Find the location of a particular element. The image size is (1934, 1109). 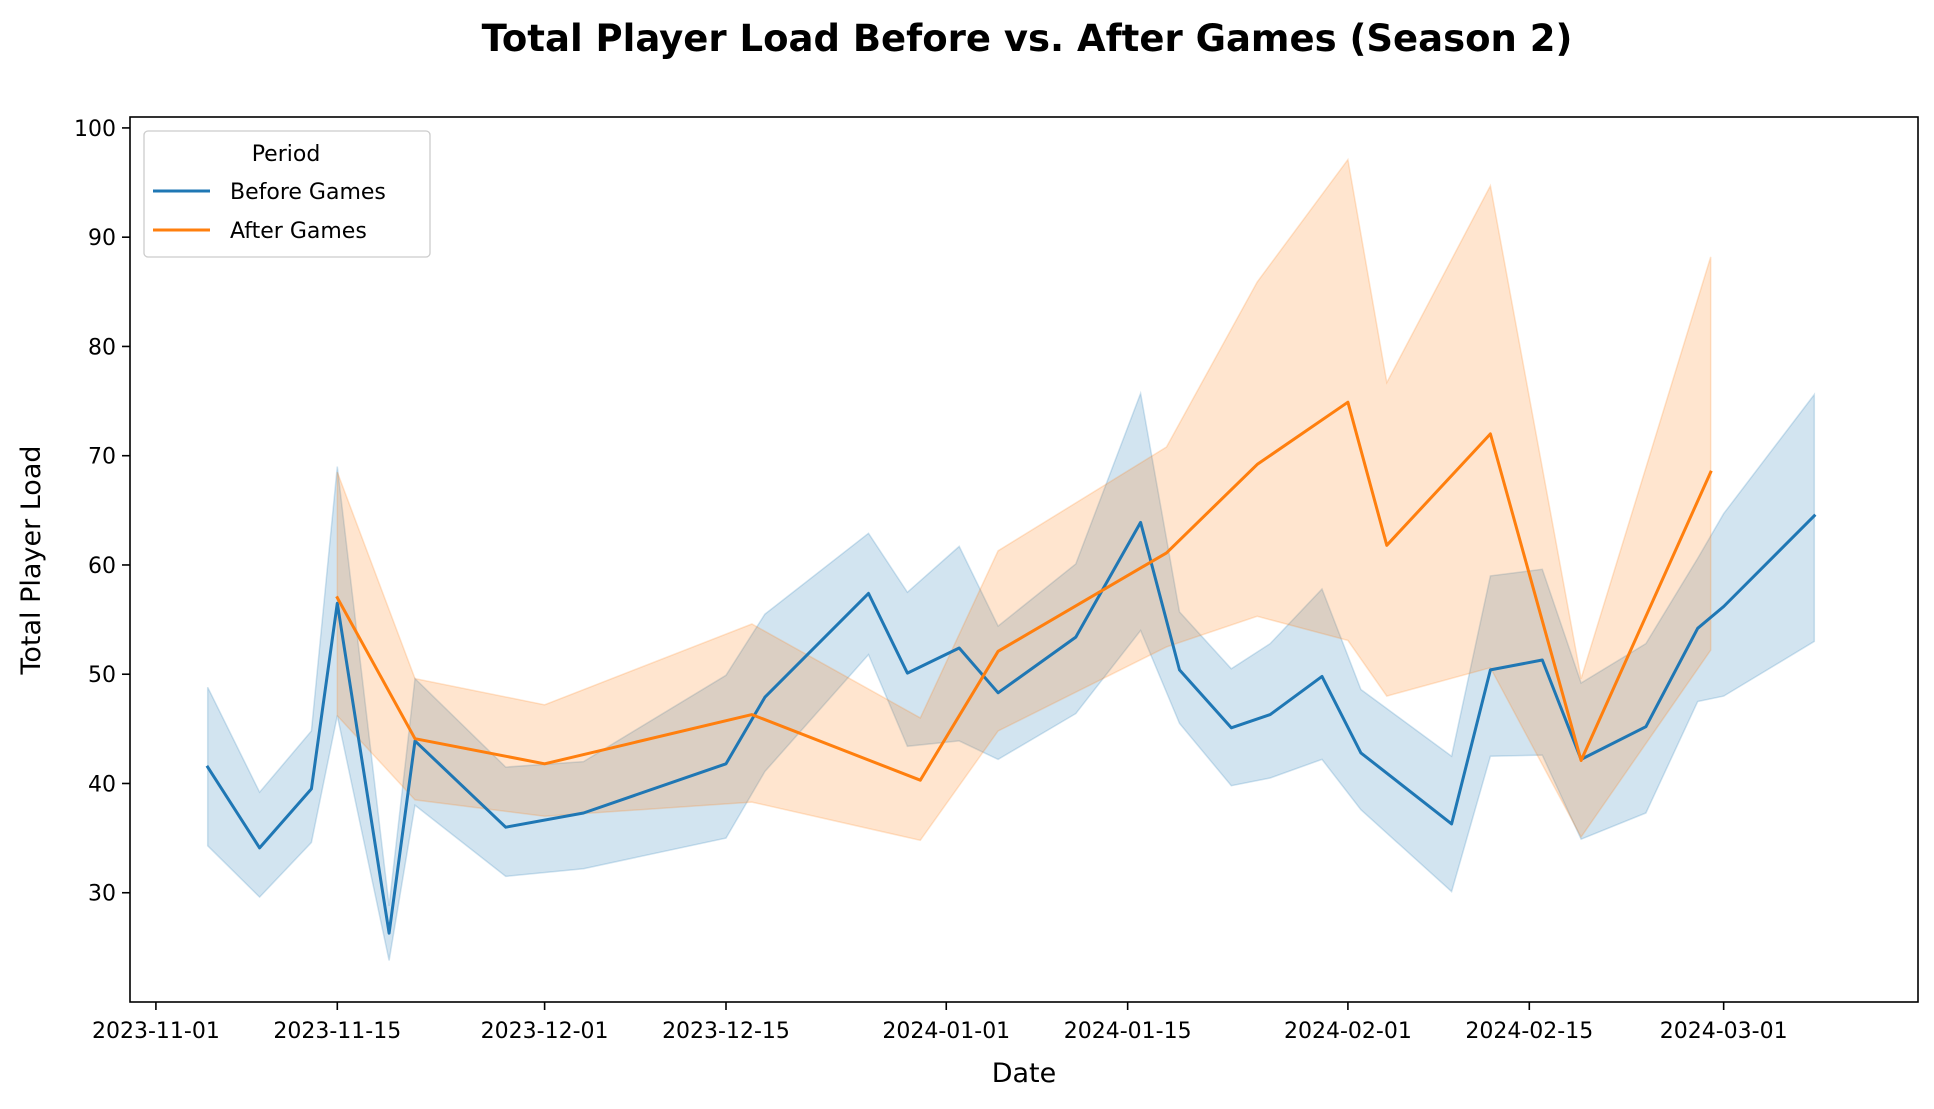

legend-label-1: After Games is located at coordinates (298, 231).